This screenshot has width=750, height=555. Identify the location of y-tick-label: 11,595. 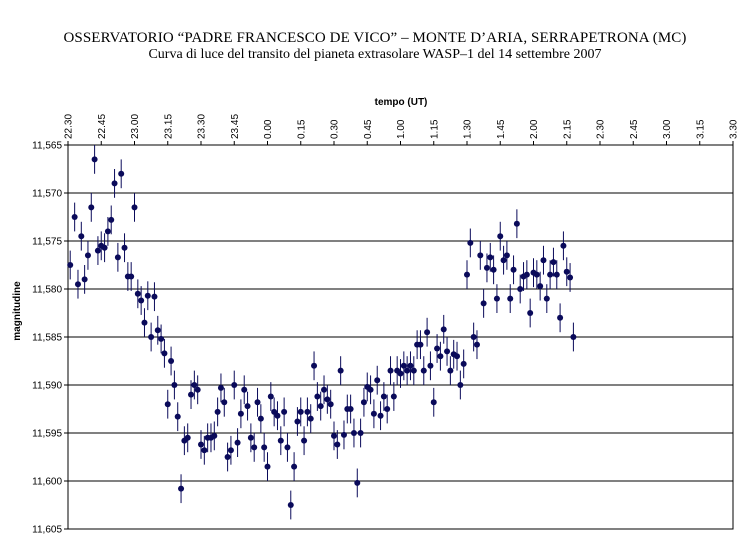
(47, 434).